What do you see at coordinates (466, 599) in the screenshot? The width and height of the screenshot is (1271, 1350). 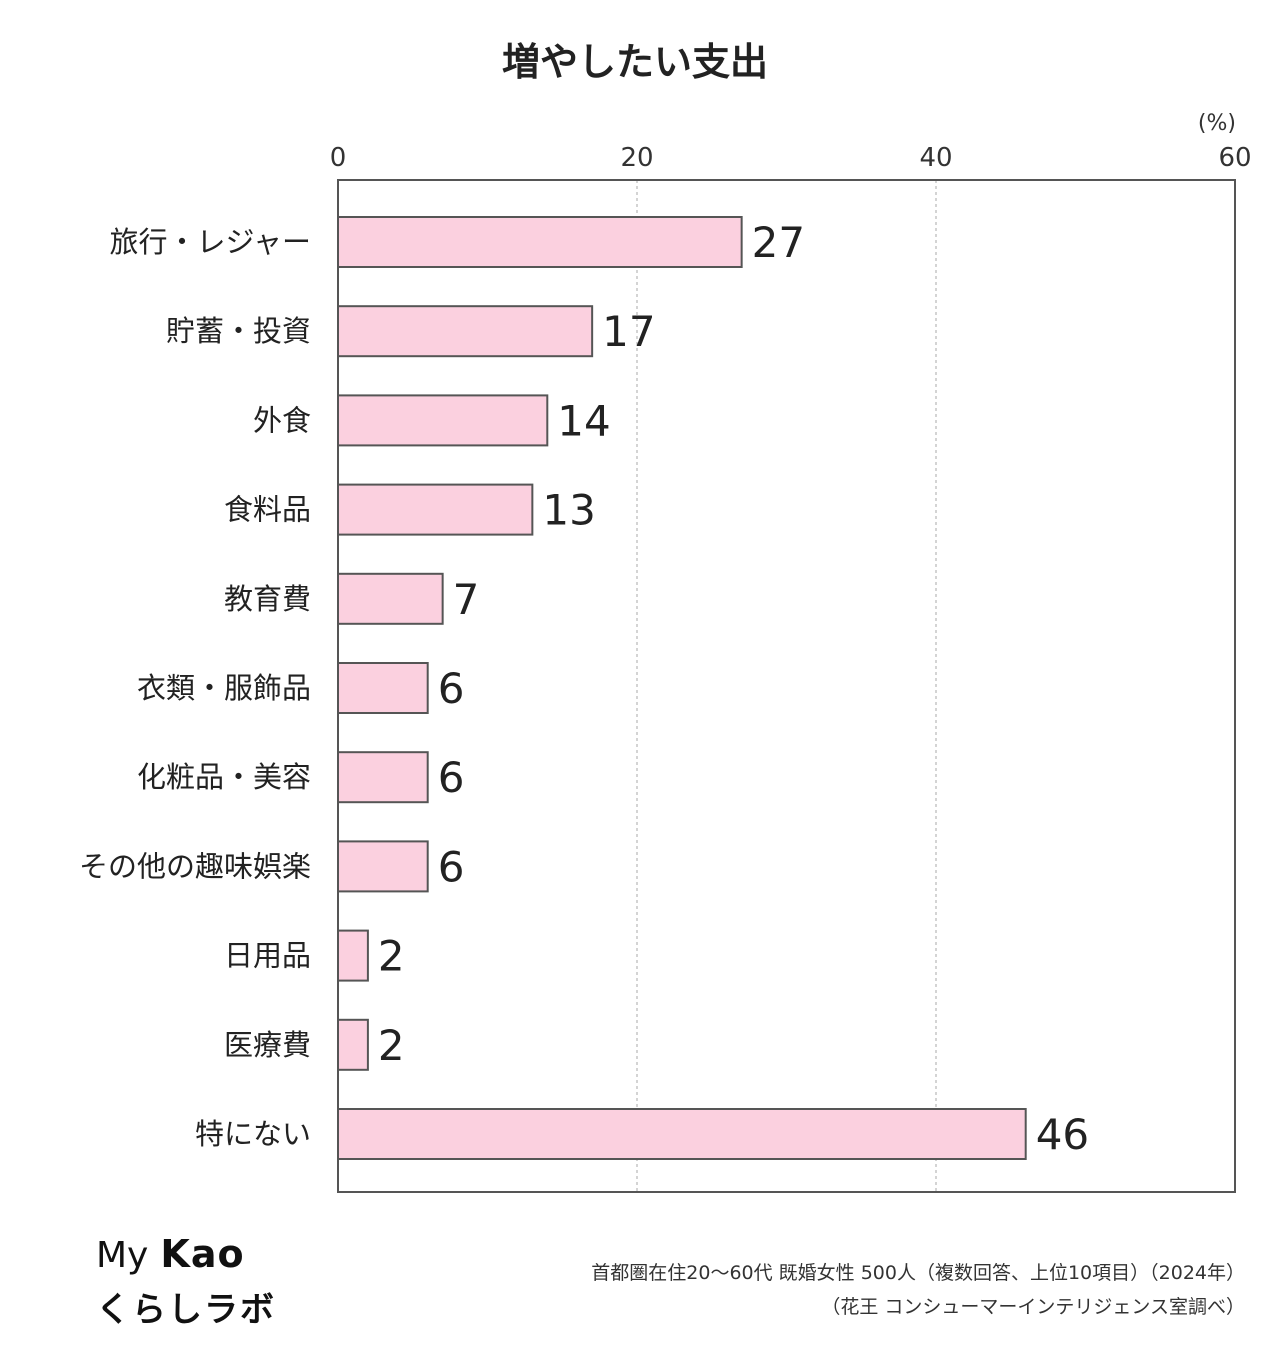 I see `value-label: 7` at bounding box center [466, 599].